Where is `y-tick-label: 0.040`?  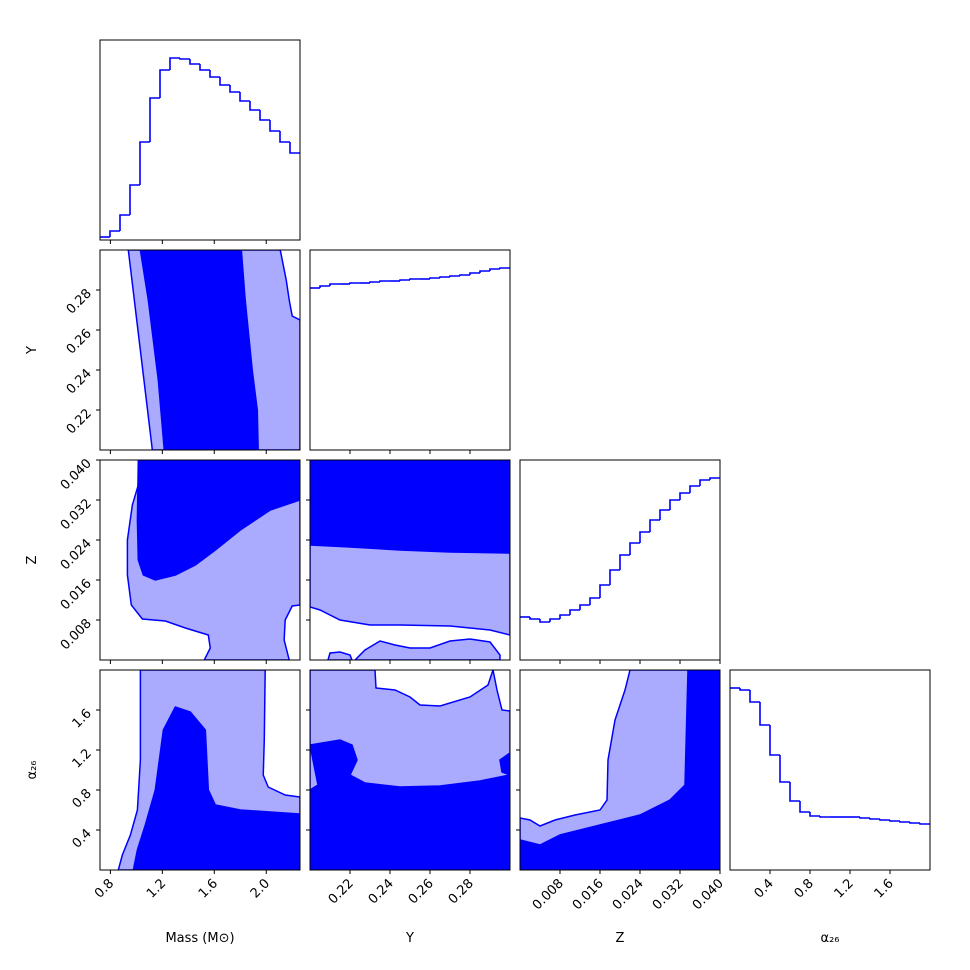
y-tick-label: 0.040 is located at coordinates (76, 474).